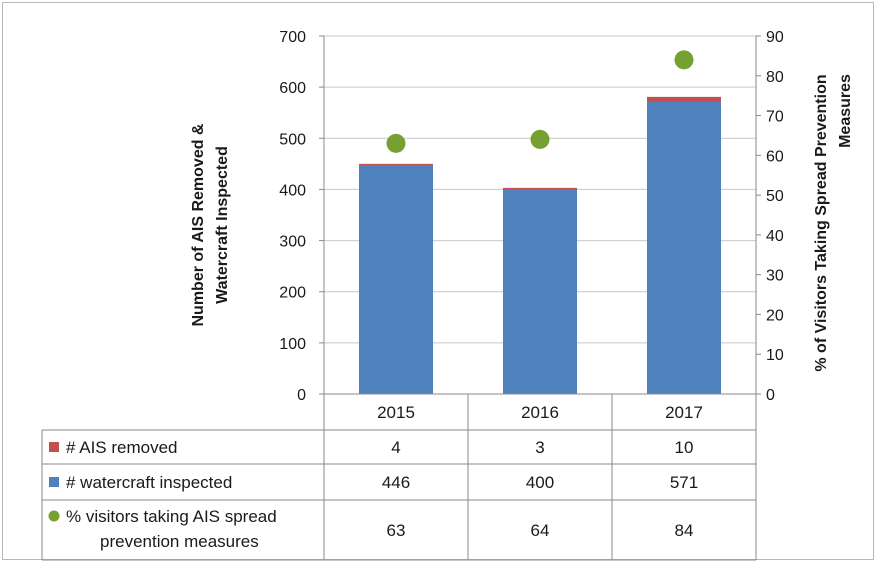  I want to click on point-2016-visitors-pct, so click(540, 139).